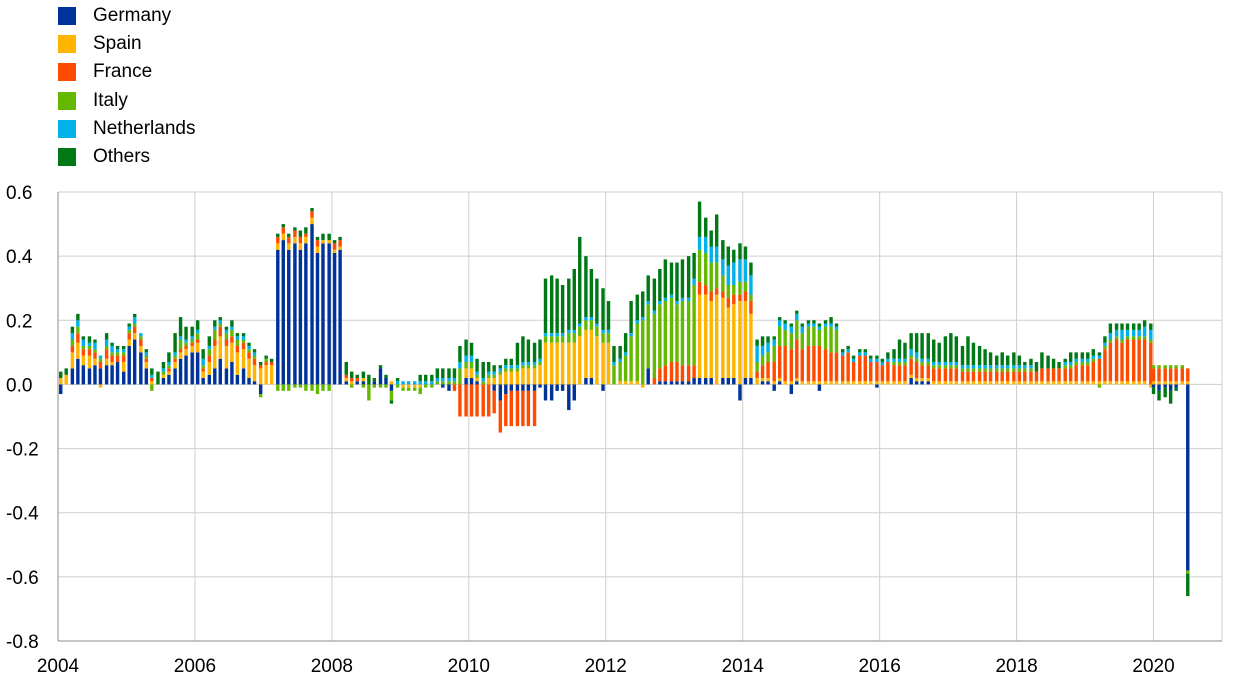  I want to click on legend-swatch-italy, so click(67, 100).